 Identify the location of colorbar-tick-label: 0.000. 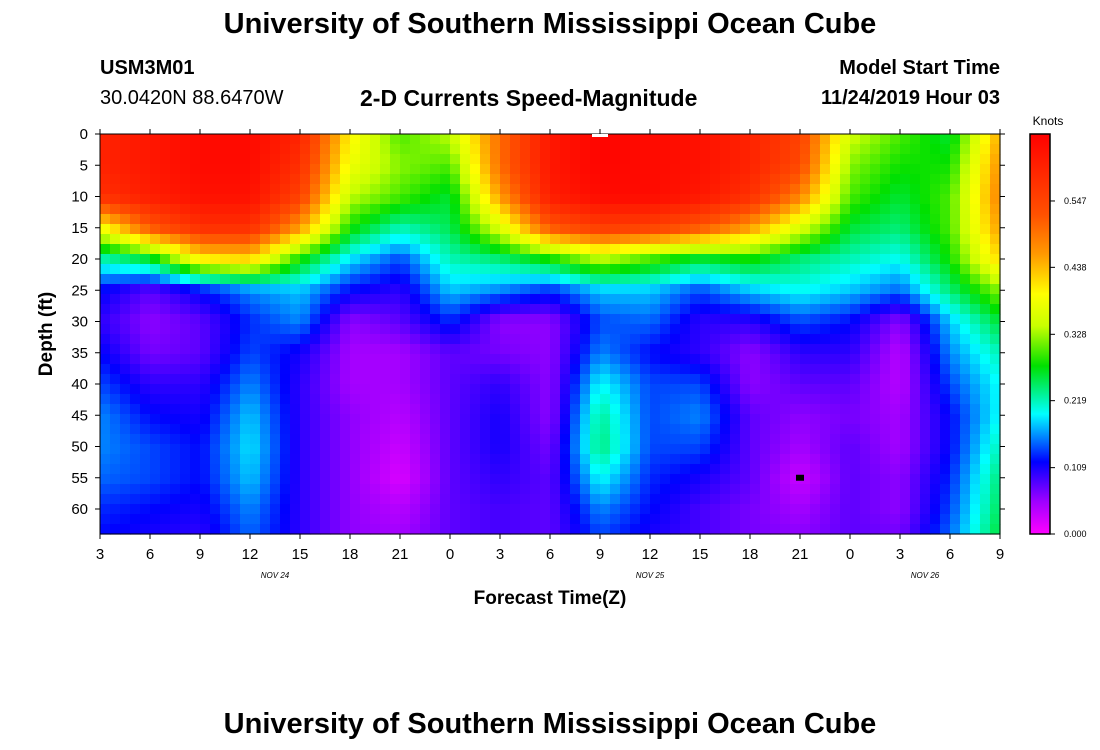
(1075, 534).